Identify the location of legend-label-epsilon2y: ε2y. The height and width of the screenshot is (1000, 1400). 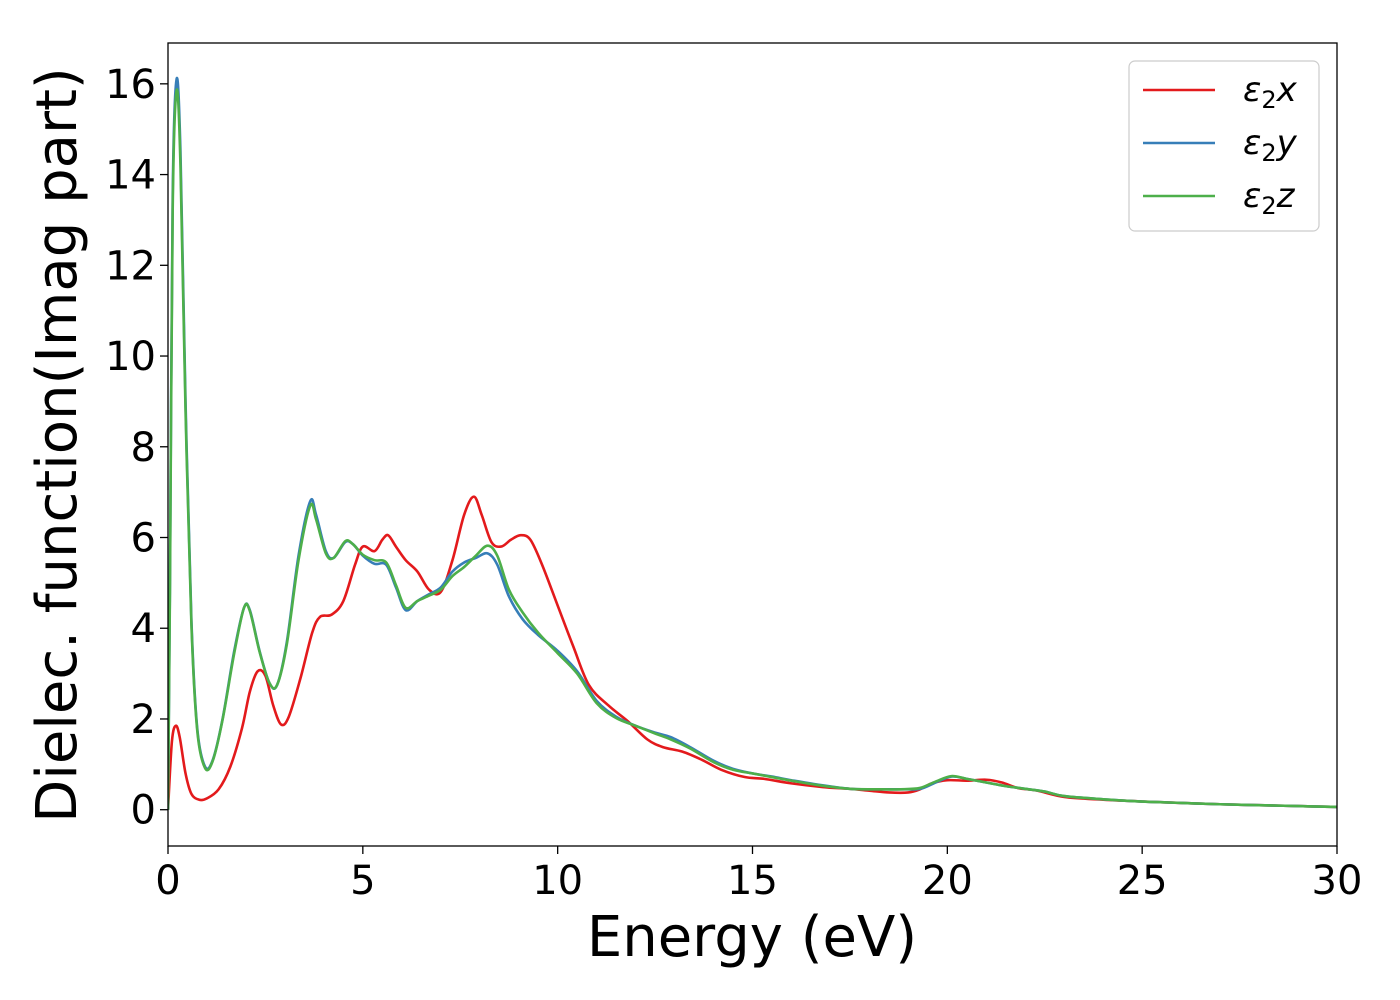
(1270, 145).